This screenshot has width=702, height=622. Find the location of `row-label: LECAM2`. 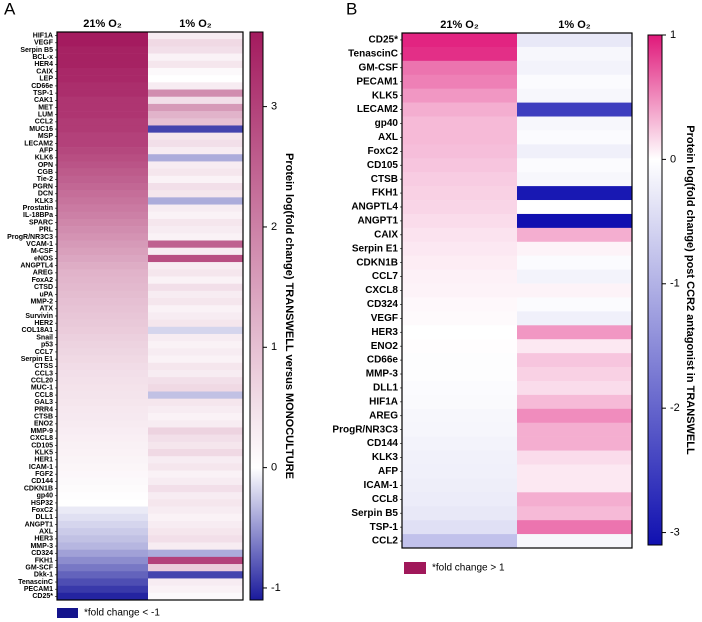

row-label: LECAM2 is located at coordinates (378, 109).